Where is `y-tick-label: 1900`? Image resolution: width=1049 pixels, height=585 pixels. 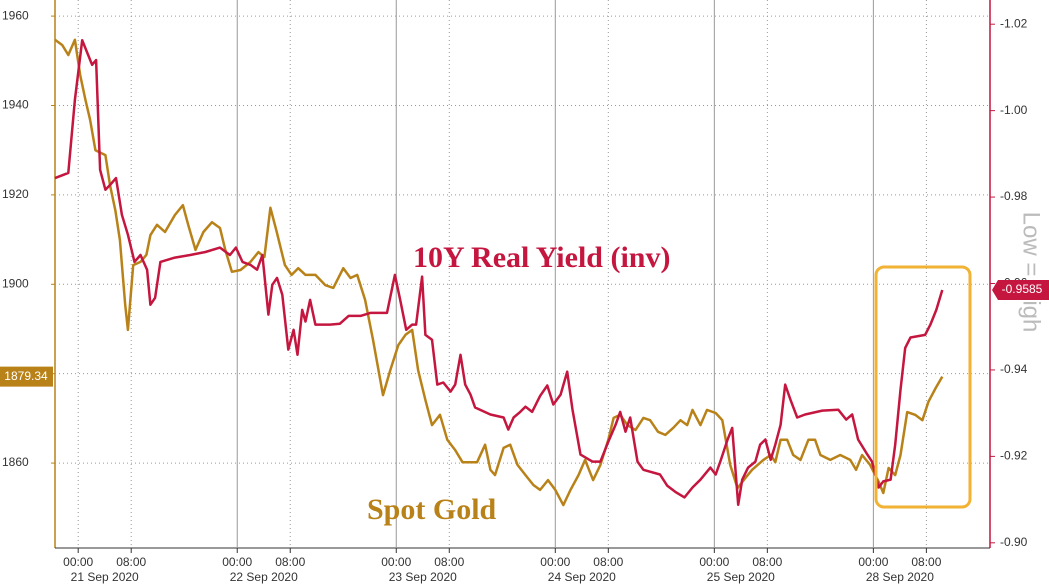 y-tick-label: 1900 is located at coordinates (15, 283).